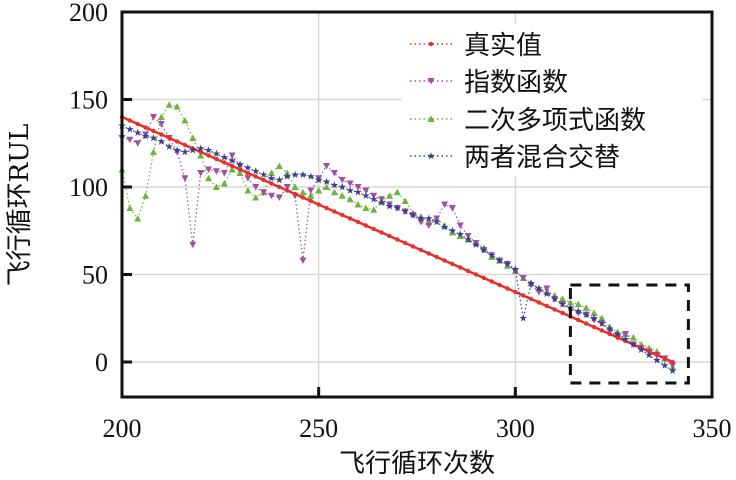 The image size is (736, 480). I want to click on x-tick-label: 250, so click(318, 428).